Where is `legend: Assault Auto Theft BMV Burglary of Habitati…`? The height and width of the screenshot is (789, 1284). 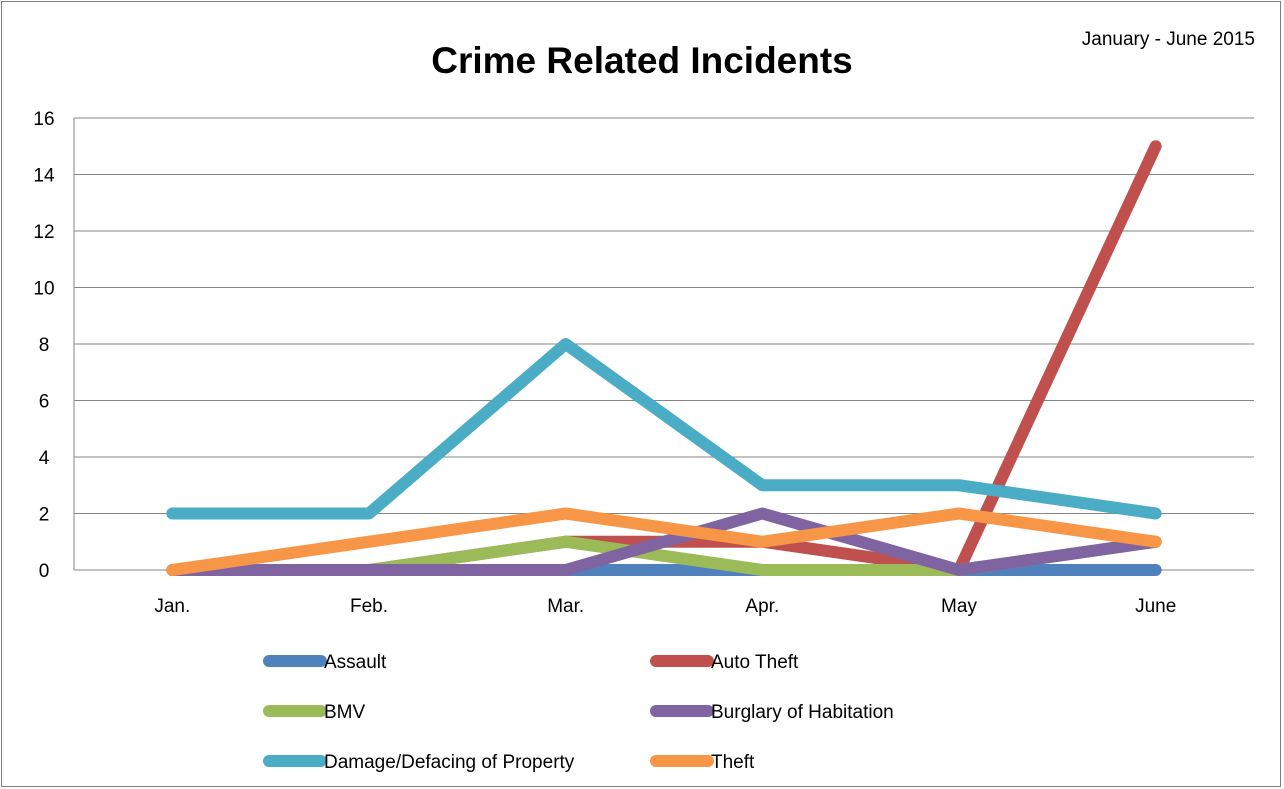
legend: Assault Auto Theft BMV Burglary of Habitati… is located at coordinates (578, 712).